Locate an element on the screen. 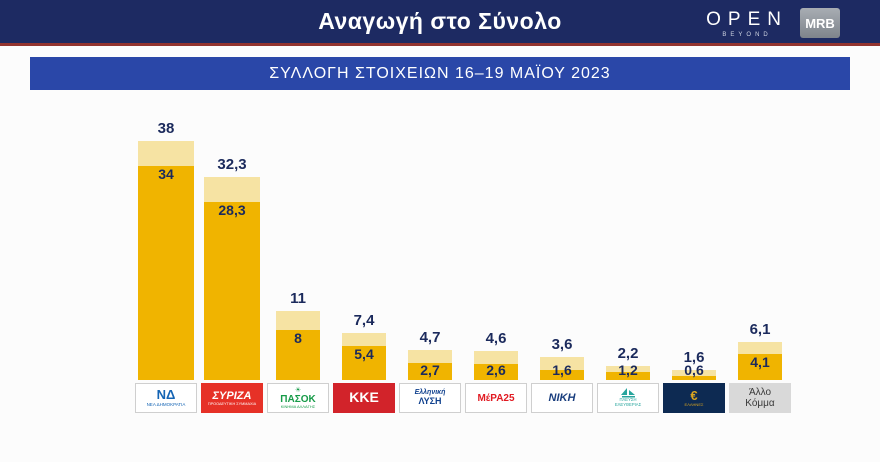 Image resolution: width=880 pixels, height=462 pixels. bar-high-label: 11 is located at coordinates (298, 298).